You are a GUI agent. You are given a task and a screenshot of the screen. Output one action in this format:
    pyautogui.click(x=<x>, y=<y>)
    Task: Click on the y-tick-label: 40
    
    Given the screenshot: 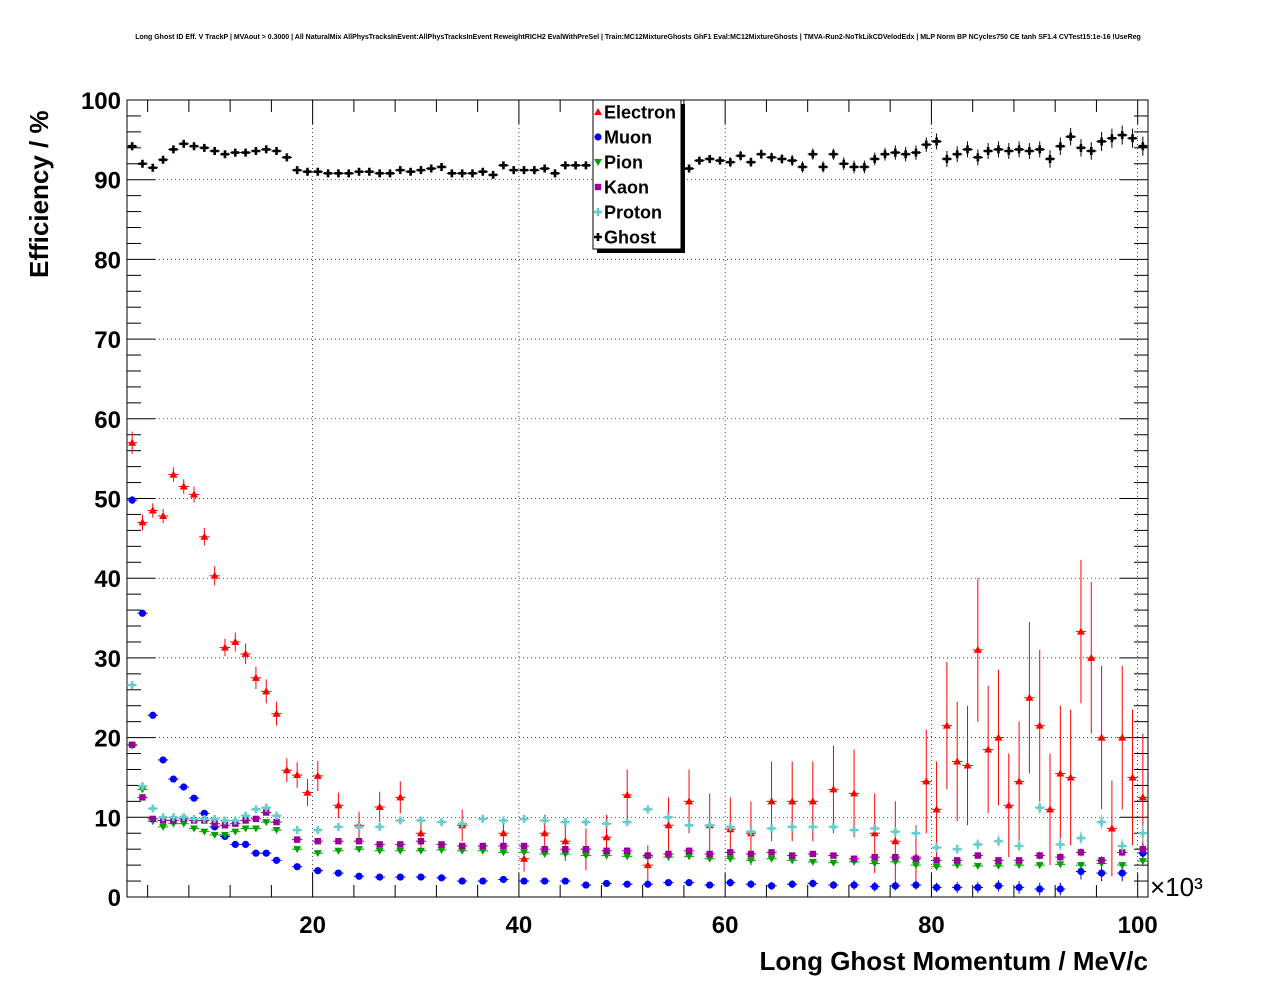 What is the action you would take?
    pyautogui.click(x=107, y=579)
    